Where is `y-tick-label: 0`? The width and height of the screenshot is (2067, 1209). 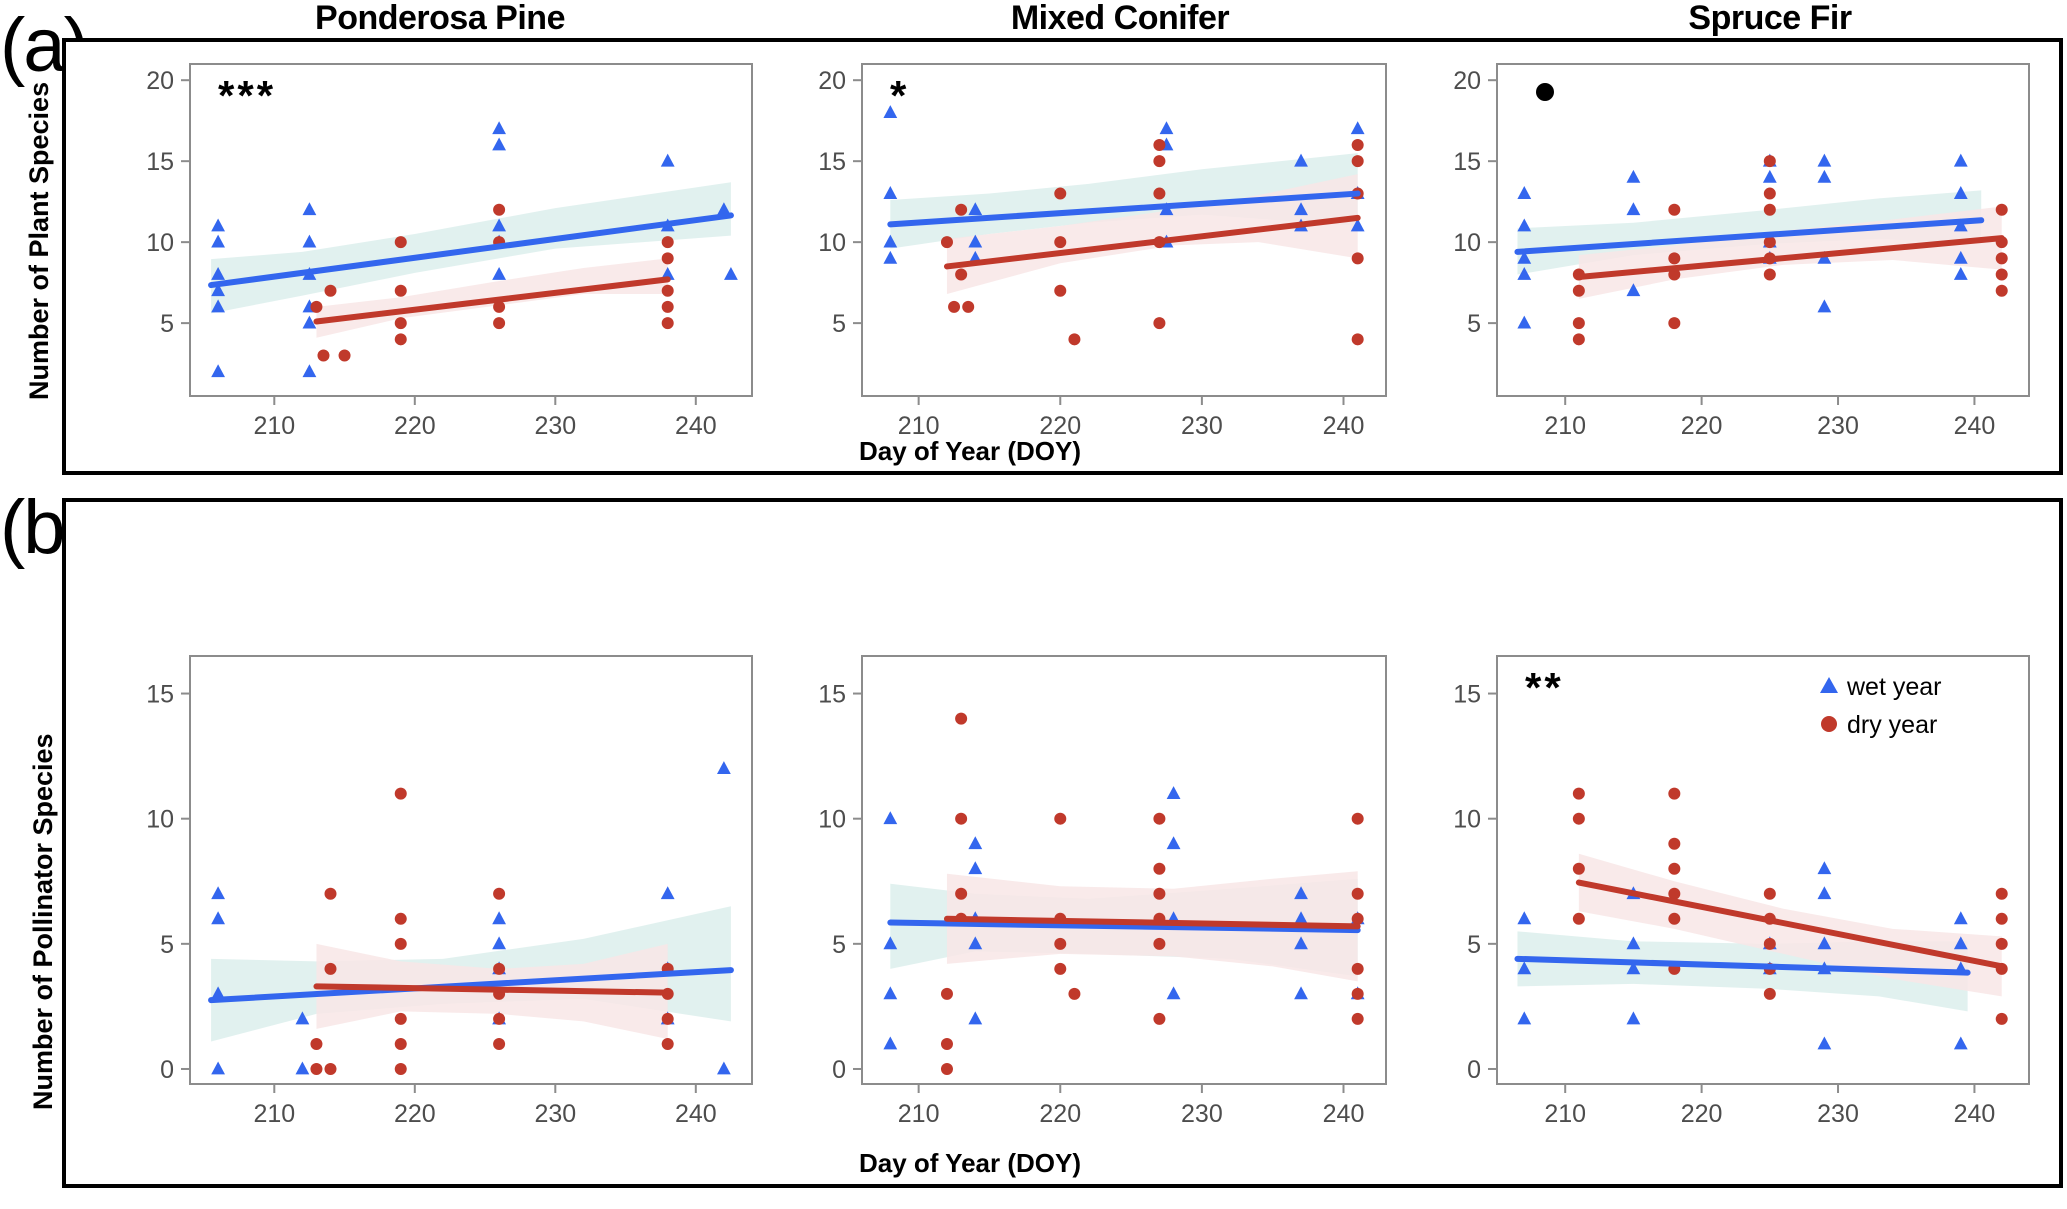 y-tick-label: 0 is located at coordinates (1474, 1070).